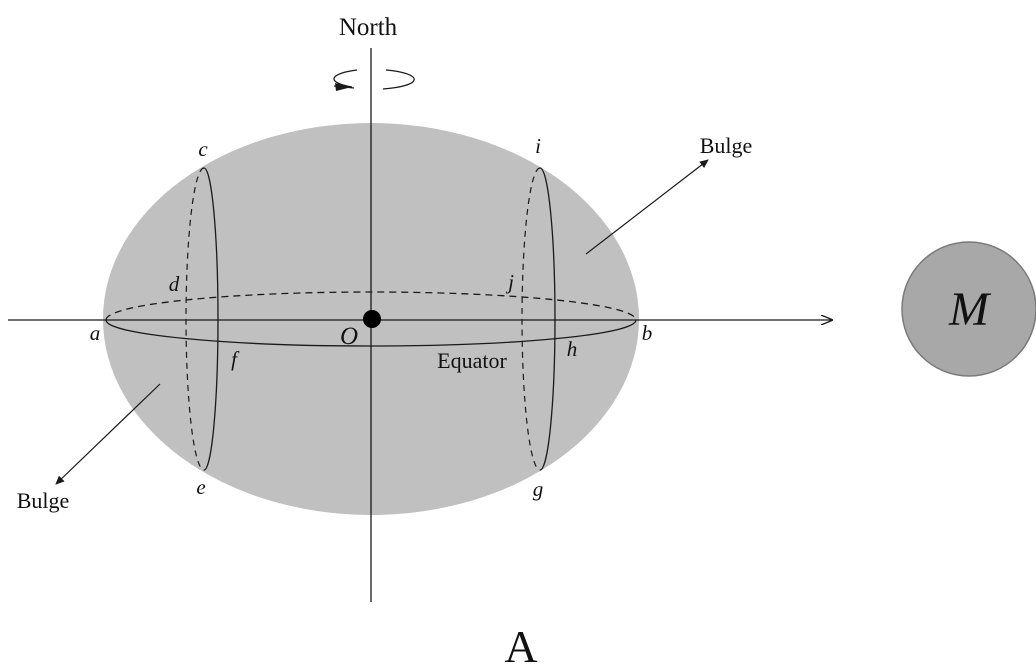 The width and height of the screenshot is (1036, 668). I want to click on bulge-label-left: Bulge, so click(43, 500).